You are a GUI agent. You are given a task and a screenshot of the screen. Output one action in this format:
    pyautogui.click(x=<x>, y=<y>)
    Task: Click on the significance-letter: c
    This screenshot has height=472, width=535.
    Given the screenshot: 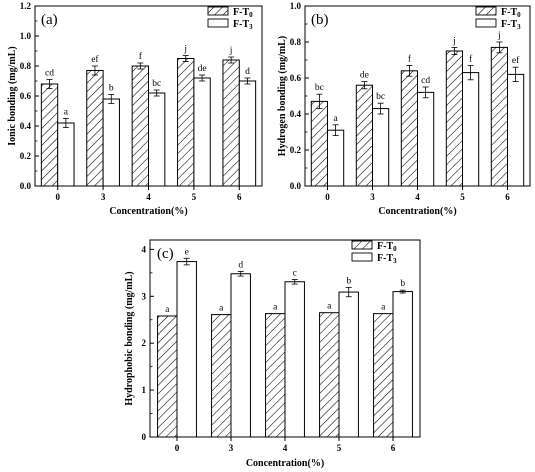 What is the action you would take?
    pyautogui.click(x=295, y=273)
    